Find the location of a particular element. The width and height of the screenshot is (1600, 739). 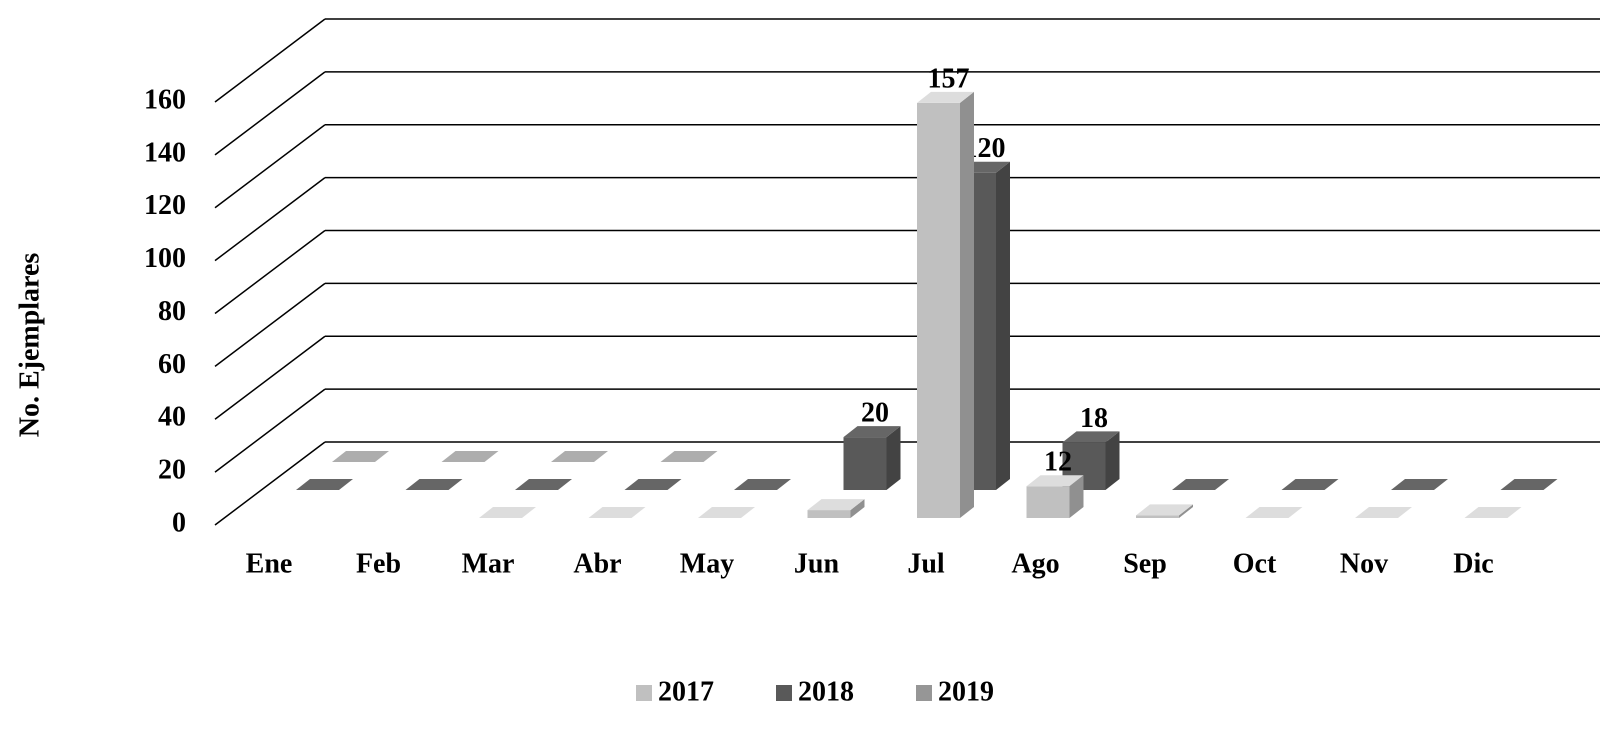

x-tick-label: Mar is located at coordinates (488, 563).